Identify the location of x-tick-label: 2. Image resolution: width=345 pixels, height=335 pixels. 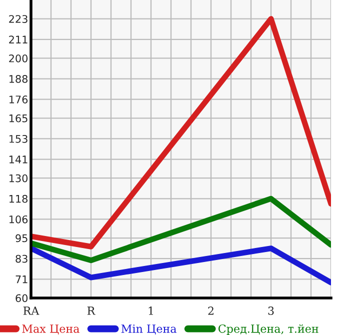
(211, 310).